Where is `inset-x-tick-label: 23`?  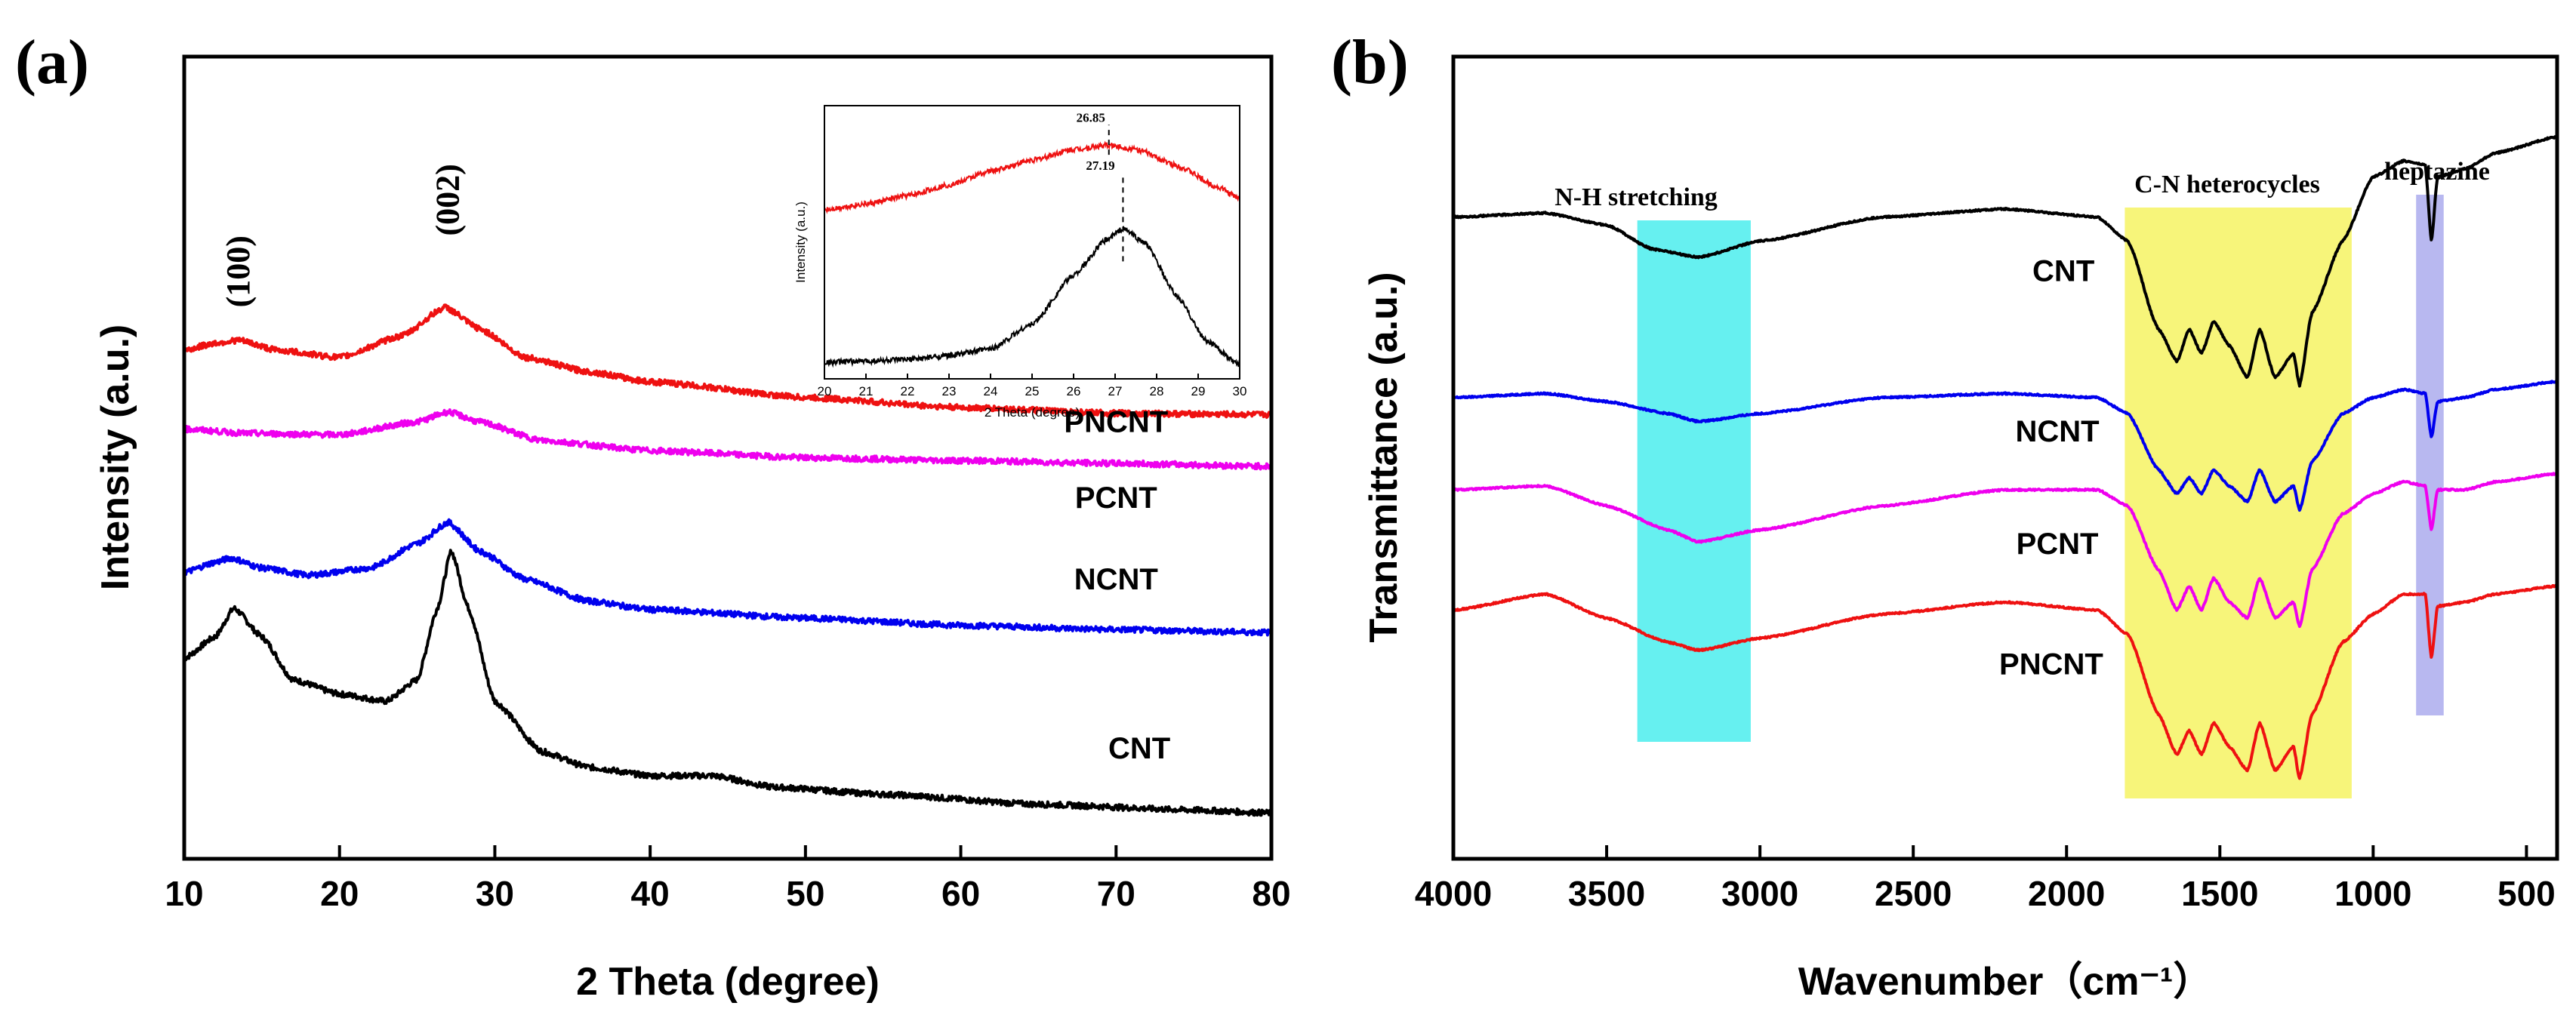
inset-x-tick-label: 23 is located at coordinates (949, 391).